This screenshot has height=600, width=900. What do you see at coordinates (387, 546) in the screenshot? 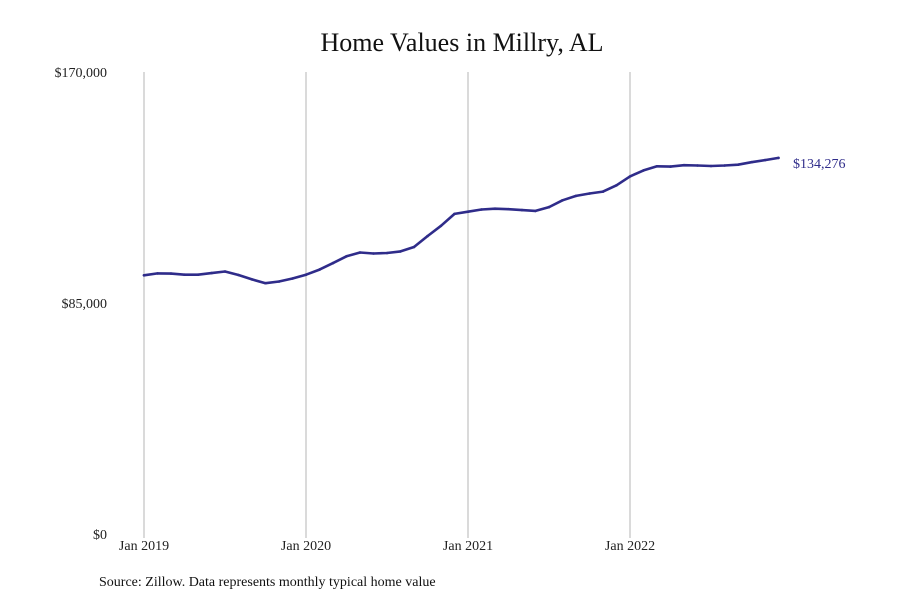
I see `x-axis: Jan 2019 Jan 2020 Jan 2021 Jan 2022` at bounding box center [387, 546].